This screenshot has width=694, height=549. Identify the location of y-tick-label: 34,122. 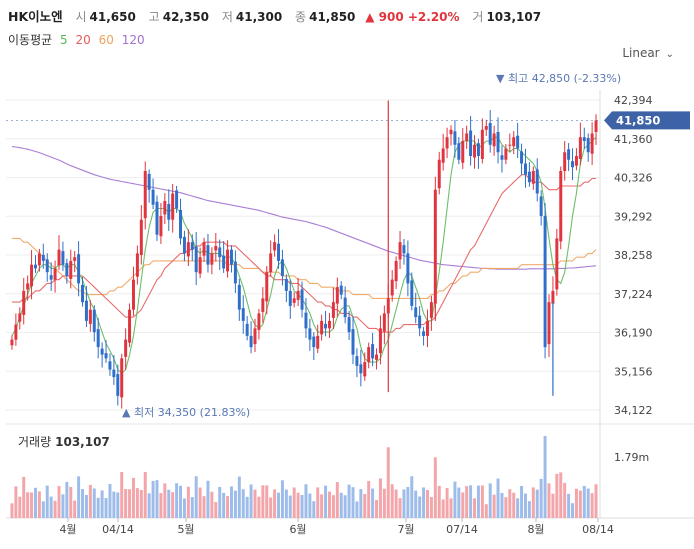
(633, 410).